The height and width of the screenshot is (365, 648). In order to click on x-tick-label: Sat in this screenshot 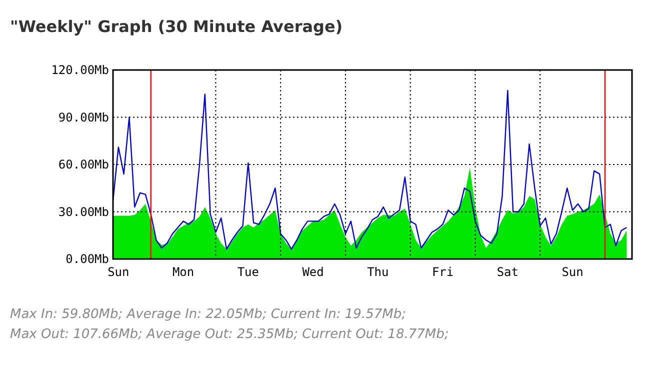, I will do `click(507, 272)`.